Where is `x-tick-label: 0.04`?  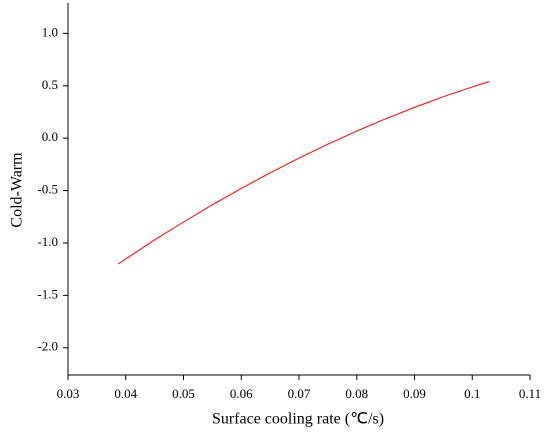 x-tick-label: 0.04 is located at coordinates (125, 393).